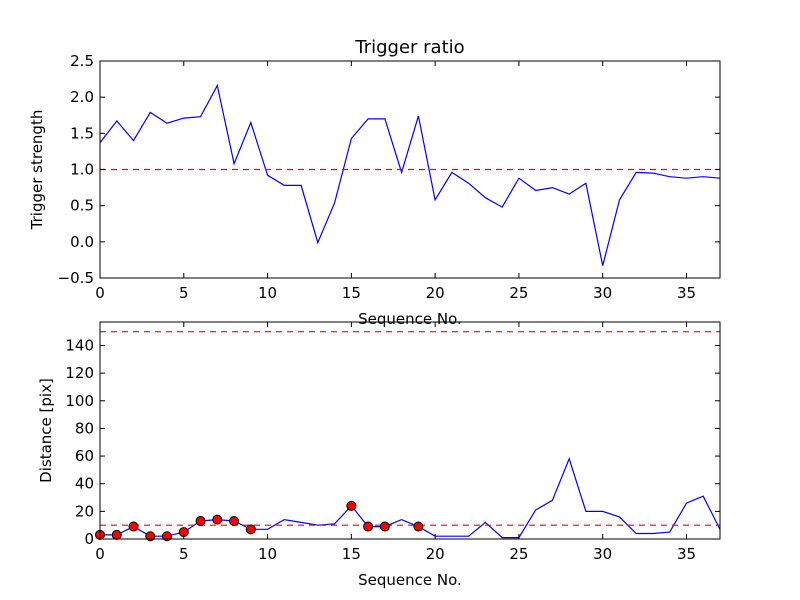 The image size is (800, 600). Describe the element at coordinates (435, 554) in the screenshot. I see `distance-xtick-label: 20` at that location.